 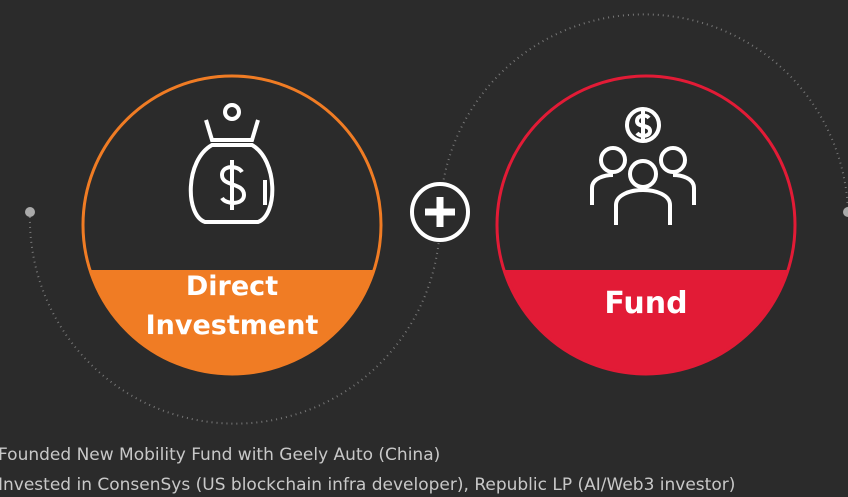 What do you see at coordinates (643, 166) in the screenshot?
I see `people-icon` at bounding box center [643, 166].